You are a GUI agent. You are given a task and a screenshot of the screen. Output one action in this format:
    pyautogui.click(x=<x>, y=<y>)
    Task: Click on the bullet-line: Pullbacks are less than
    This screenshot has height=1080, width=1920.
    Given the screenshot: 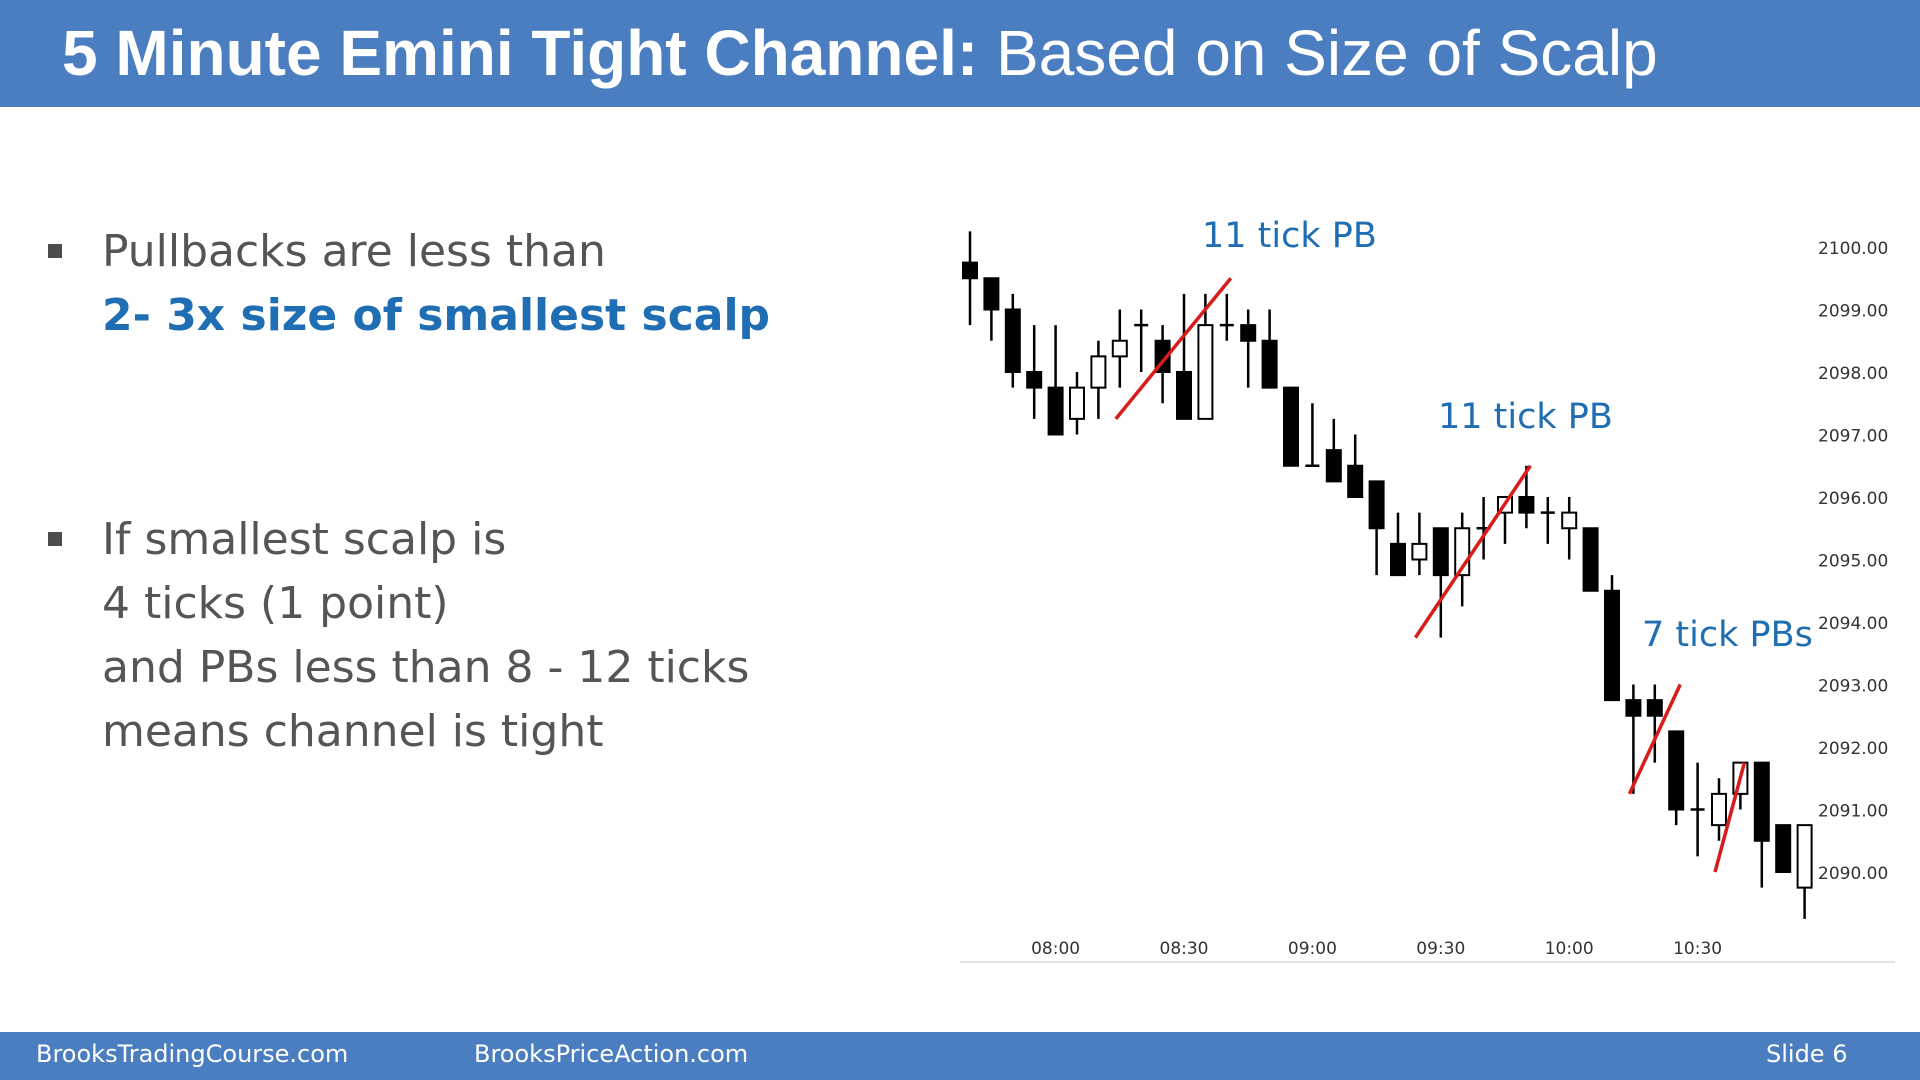 What is the action you would take?
    pyautogui.click(x=354, y=251)
    